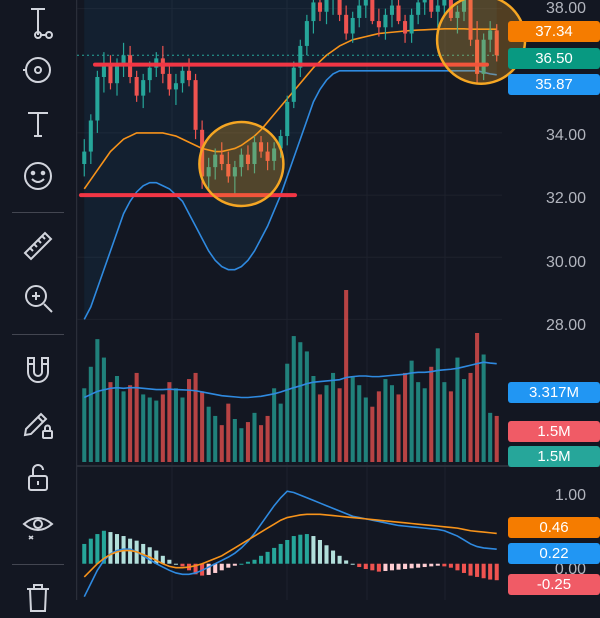 The width and height of the screenshot is (600, 618). What do you see at coordinates (565, 8) in the screenshot?
I see `price-tick: 38.00` at bounding box center [565, 8].